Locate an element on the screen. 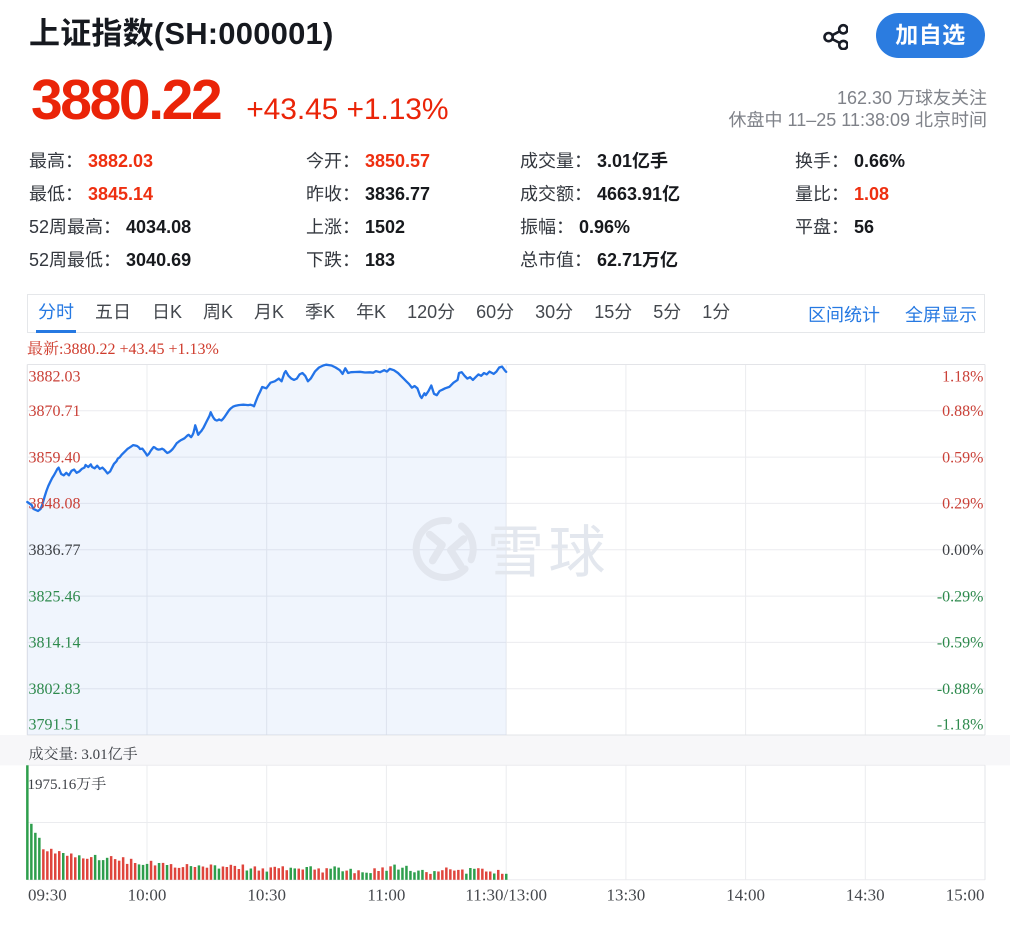  svg-text: -0.29% is located at coordinates (960, 596).